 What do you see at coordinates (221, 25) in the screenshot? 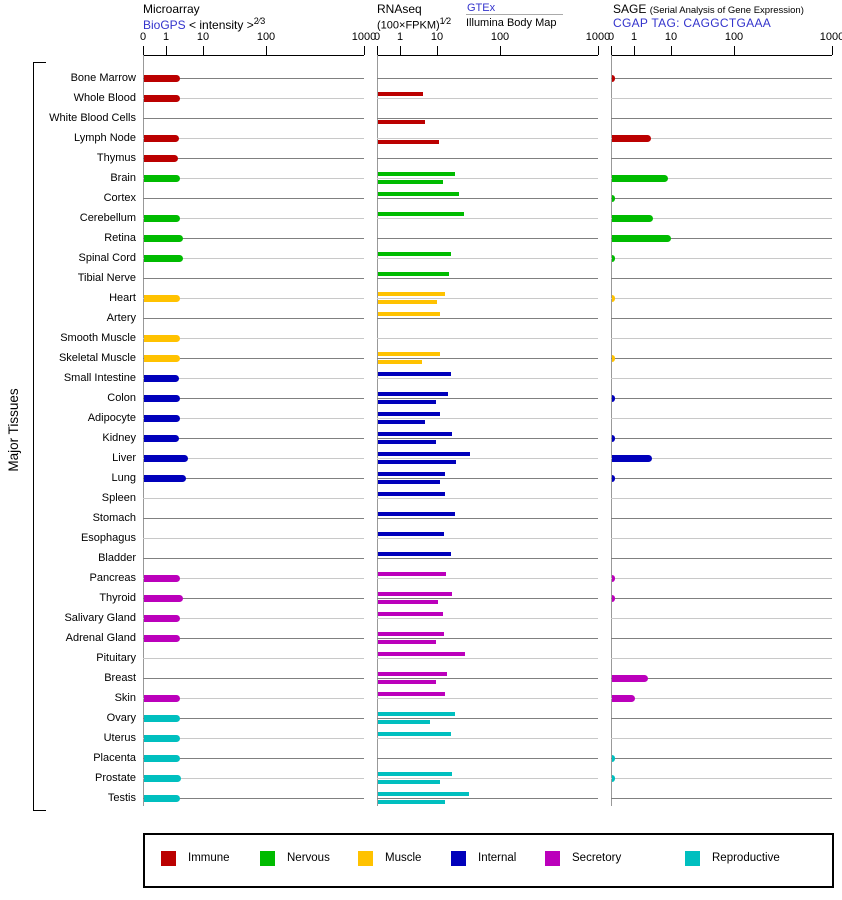
I see `microarray-intensity-label: < intensity >` at bounding box center [221, 25].